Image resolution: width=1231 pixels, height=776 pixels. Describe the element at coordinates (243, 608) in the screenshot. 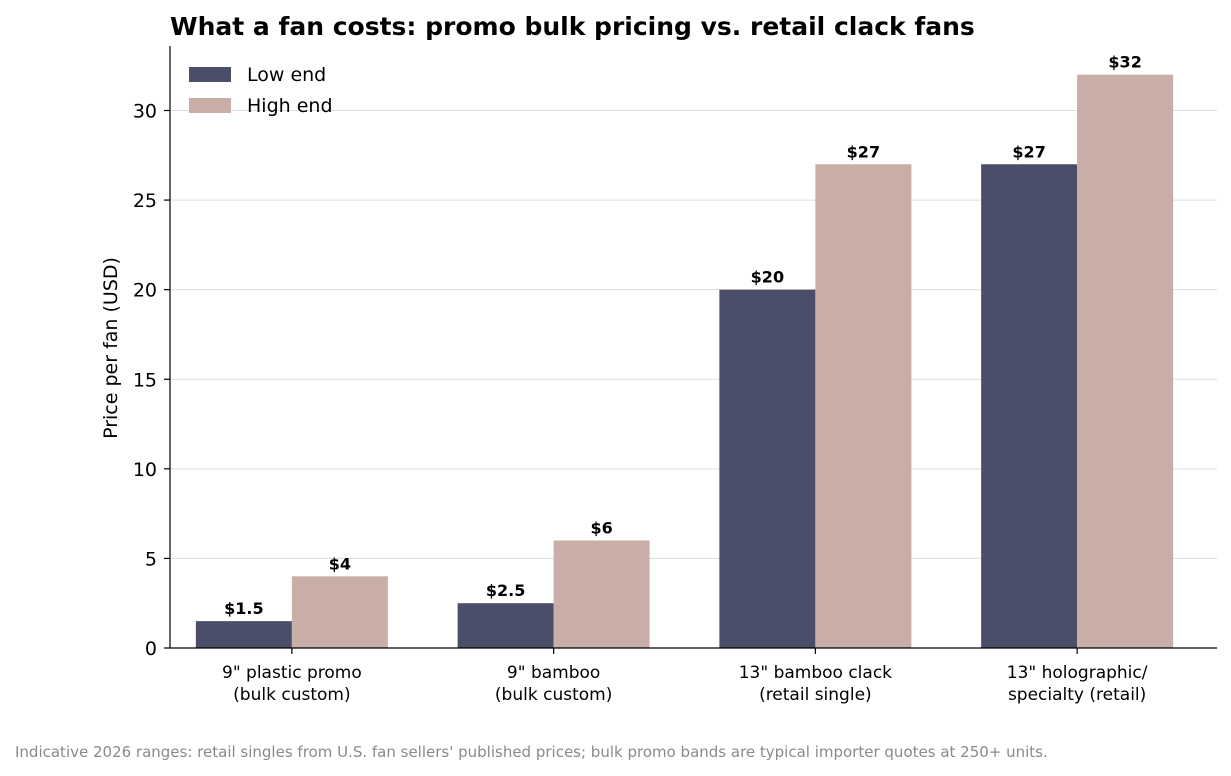

I see `bar-value-label: $1.5` at that location.